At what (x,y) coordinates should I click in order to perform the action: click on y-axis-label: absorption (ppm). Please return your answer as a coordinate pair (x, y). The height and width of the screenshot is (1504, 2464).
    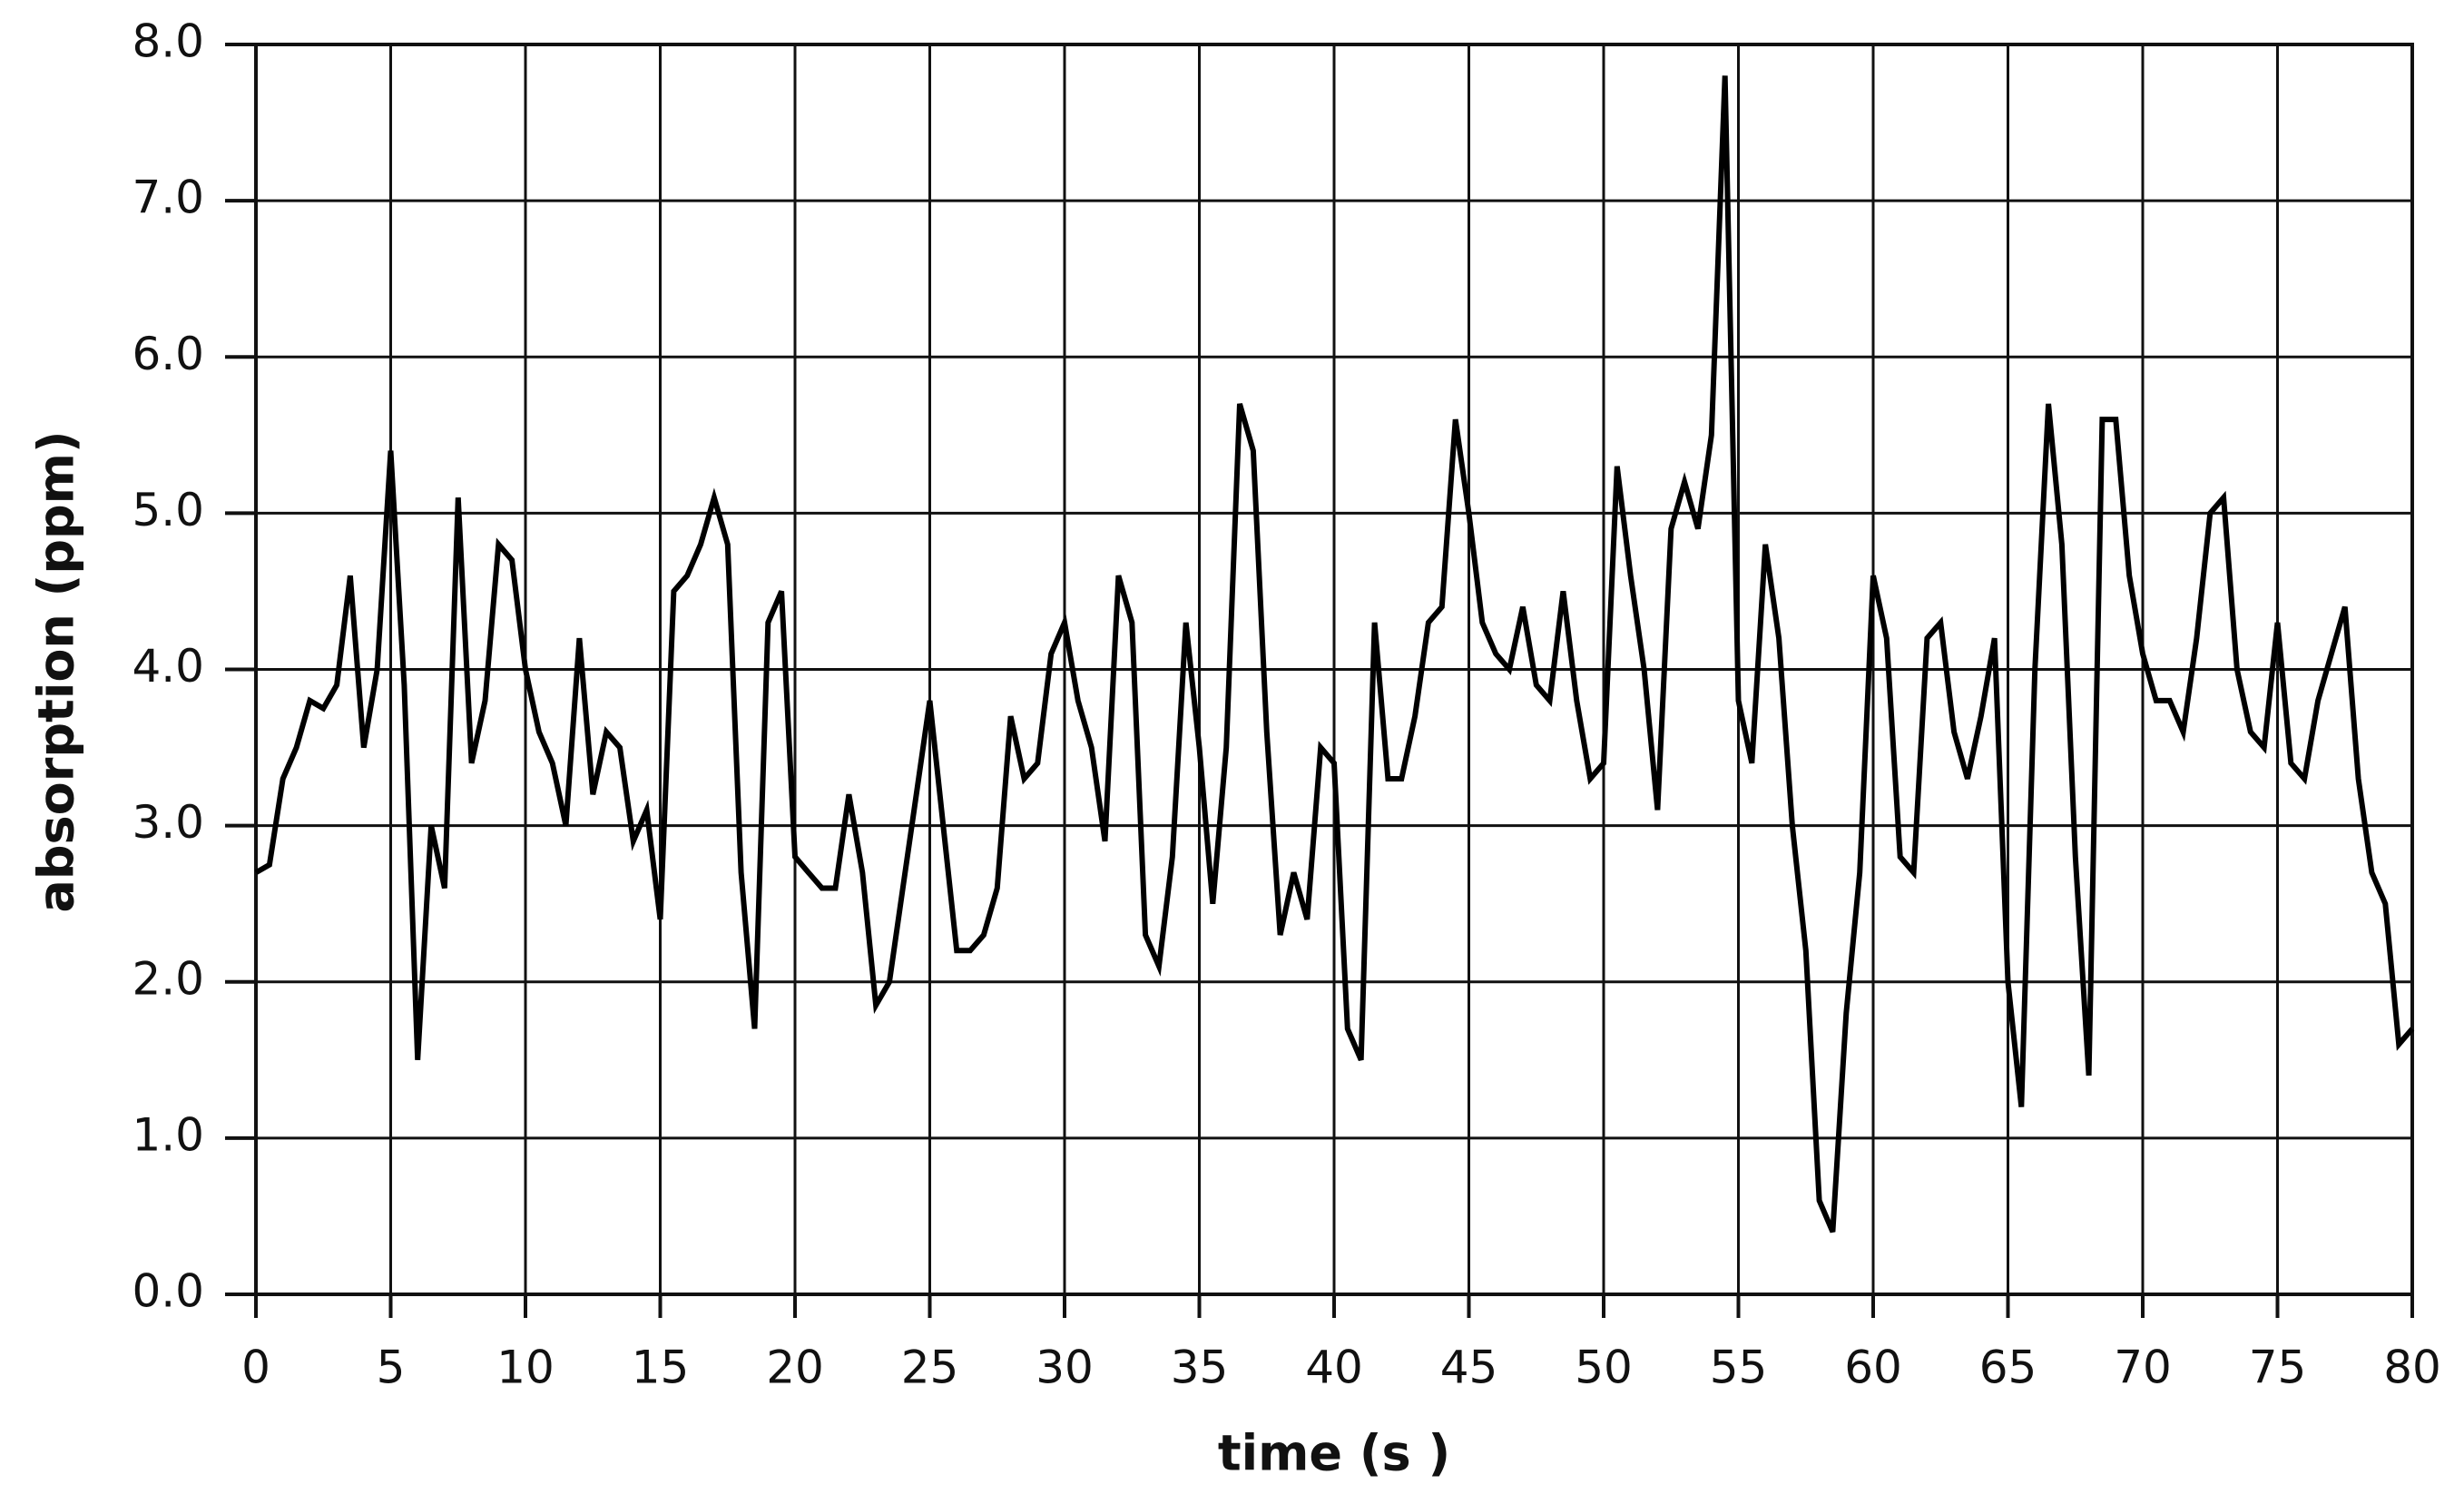
    Looking at the image, I should click on (57, 671).